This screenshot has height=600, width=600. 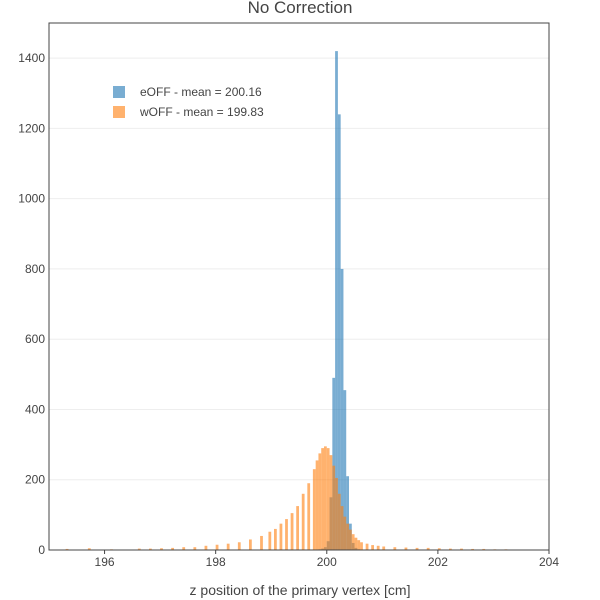 What do you see at coordinates (216, 562) in the screenshot?
I see `x-tick-label: 198` at bounding box center [216, 562].